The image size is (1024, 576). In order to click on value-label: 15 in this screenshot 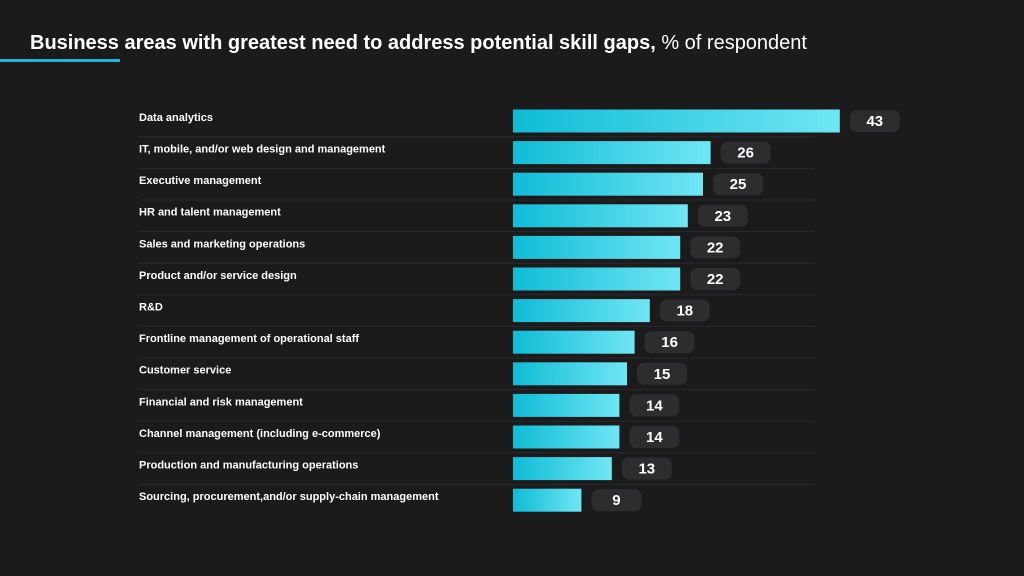, I will do `click(662, 374)`.